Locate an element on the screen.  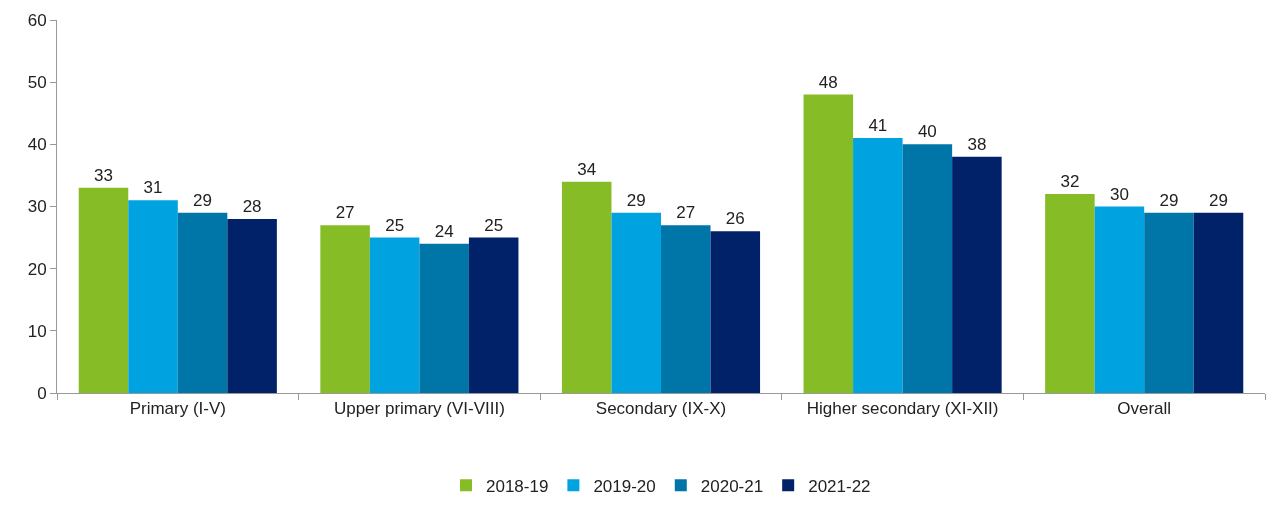
y-tick-label: 40 is located at coordinates (37, 145).